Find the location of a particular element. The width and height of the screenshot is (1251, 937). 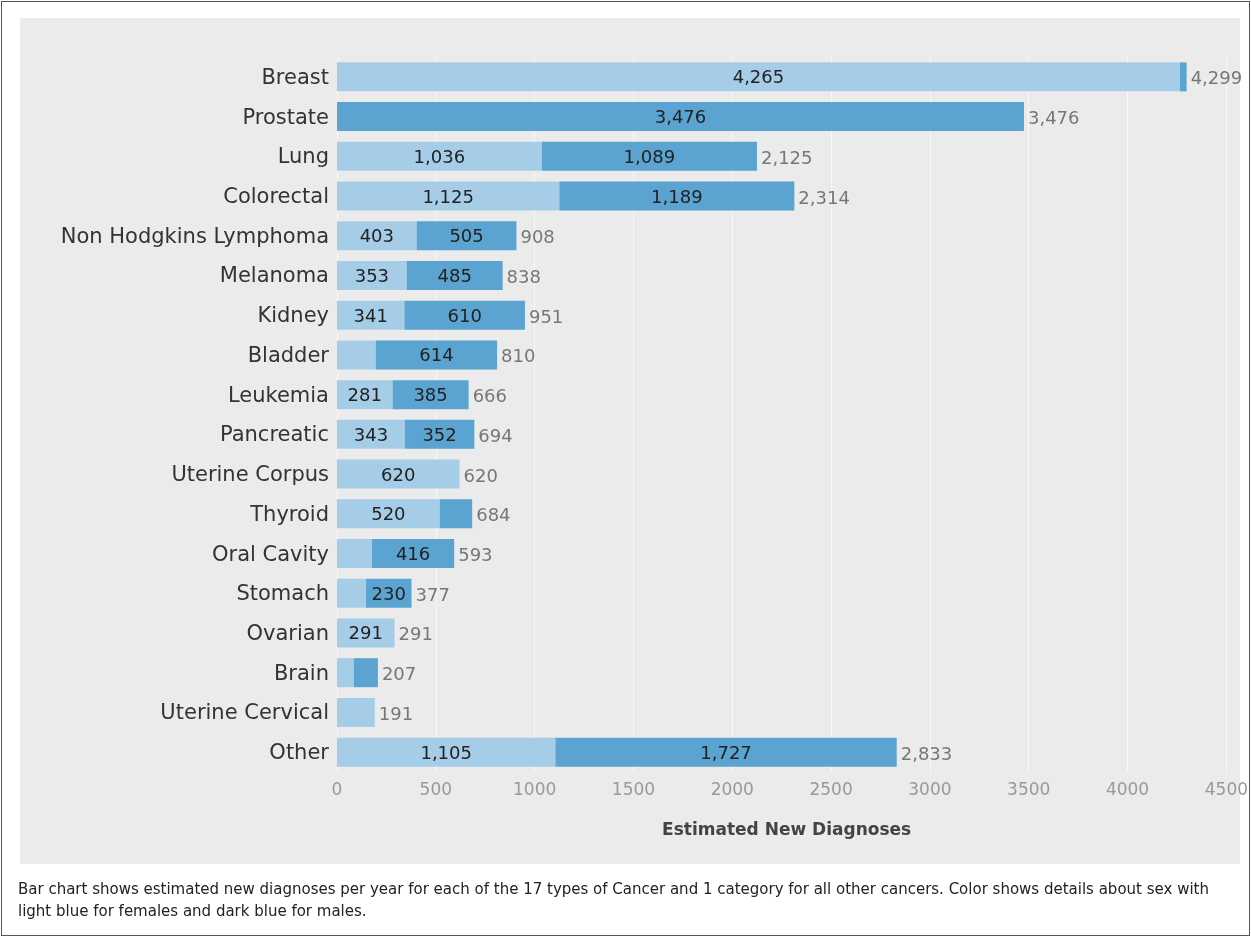

data-label: 1,727 is located at coordinates (726, 752).